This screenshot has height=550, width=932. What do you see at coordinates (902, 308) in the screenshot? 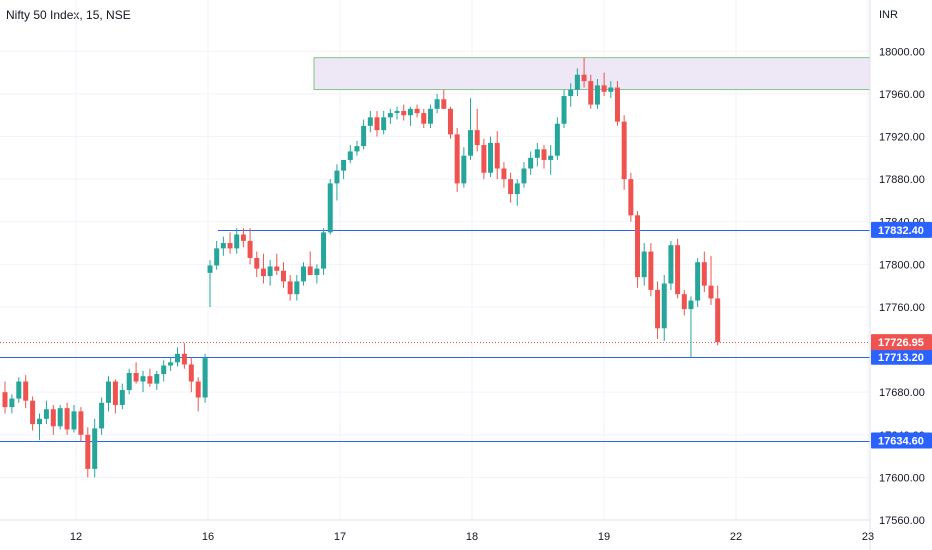
I see `y-tick-label: 17760.00` at bounding box center [902, 308].